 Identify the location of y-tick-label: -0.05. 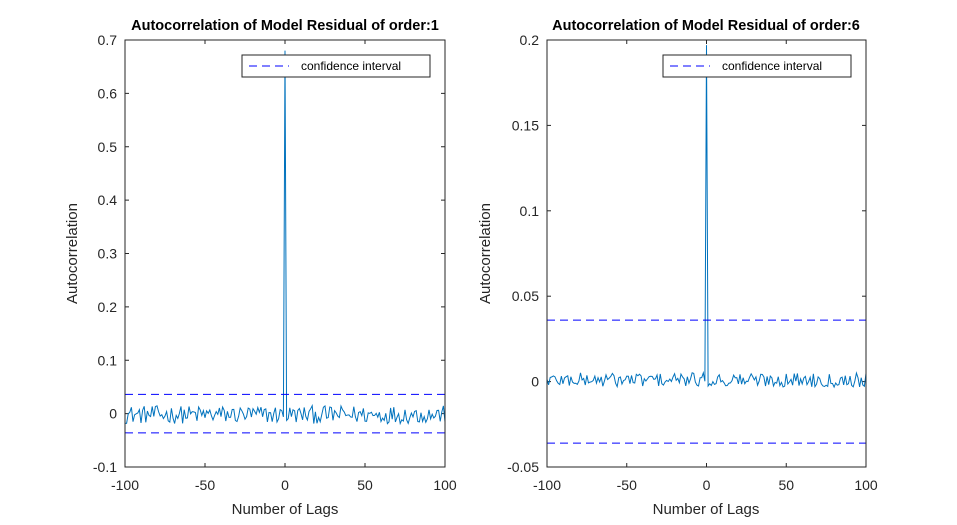
(523, 467).